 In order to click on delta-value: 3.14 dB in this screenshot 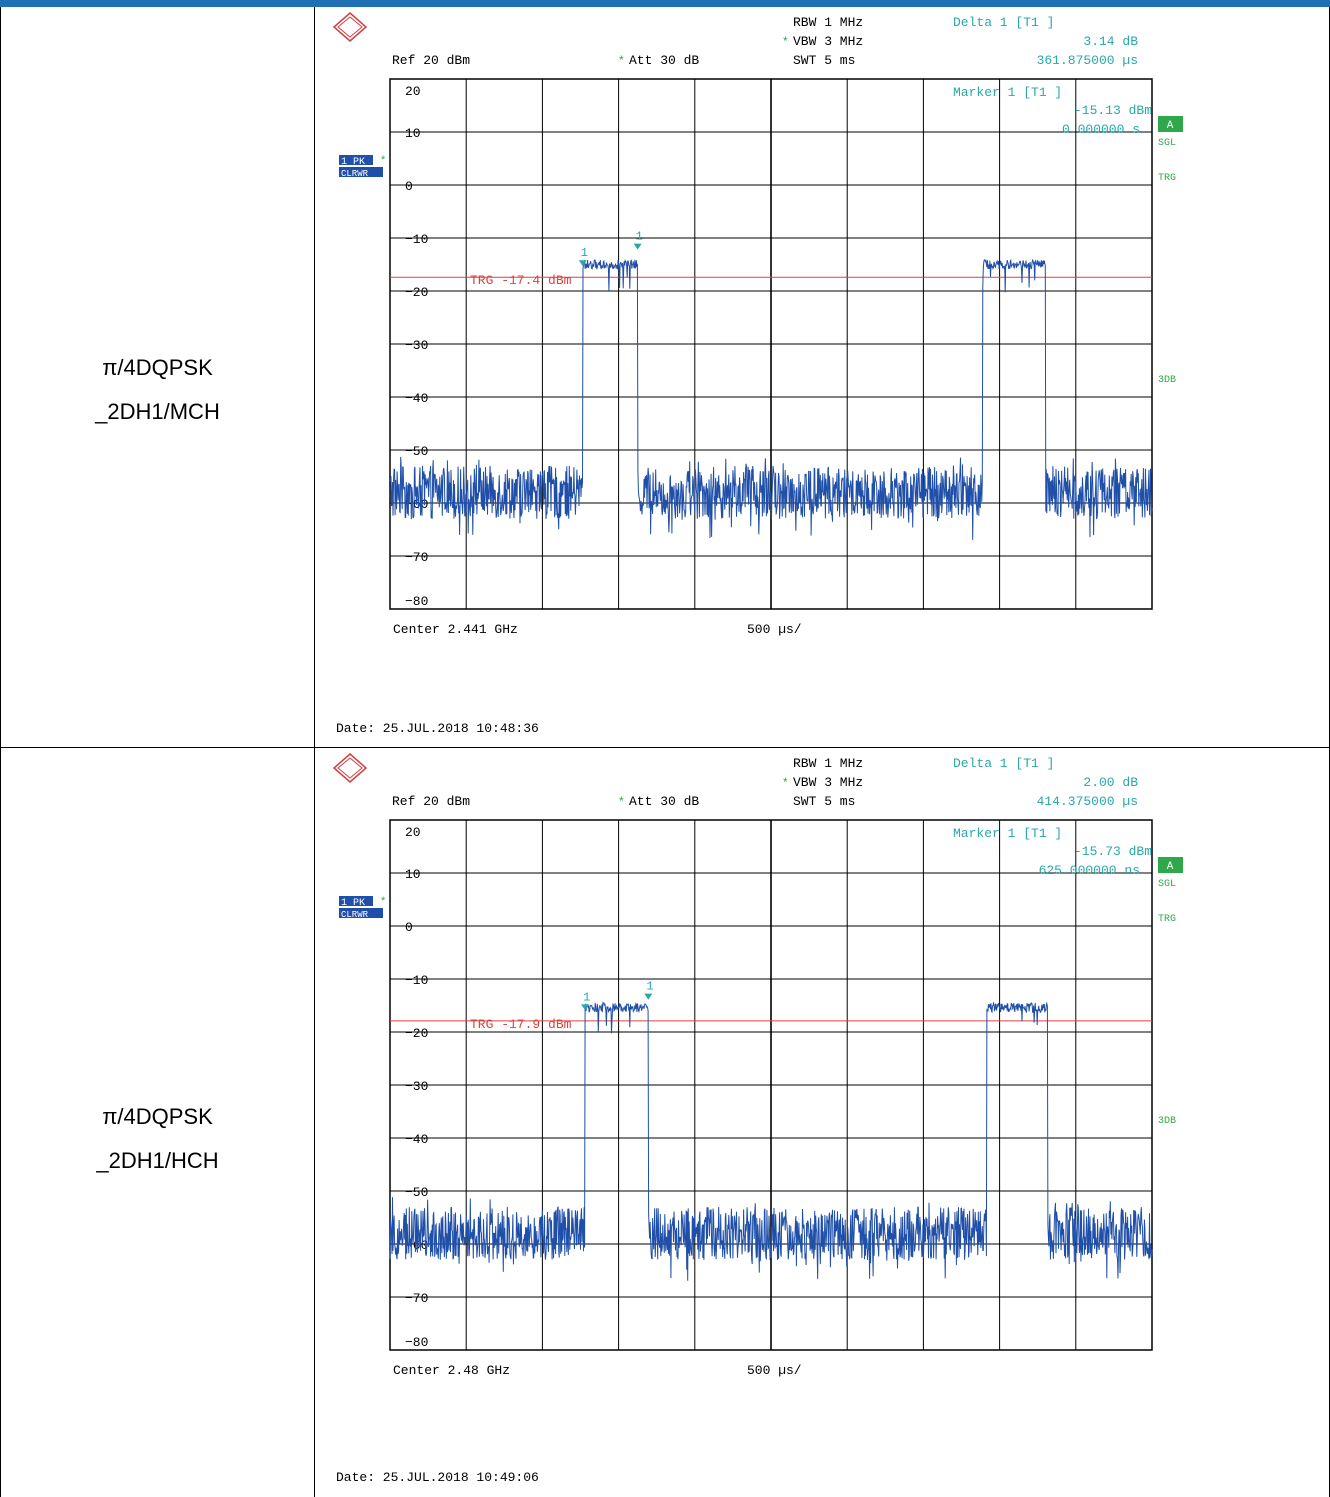, I will do `click(1110, 41)`.